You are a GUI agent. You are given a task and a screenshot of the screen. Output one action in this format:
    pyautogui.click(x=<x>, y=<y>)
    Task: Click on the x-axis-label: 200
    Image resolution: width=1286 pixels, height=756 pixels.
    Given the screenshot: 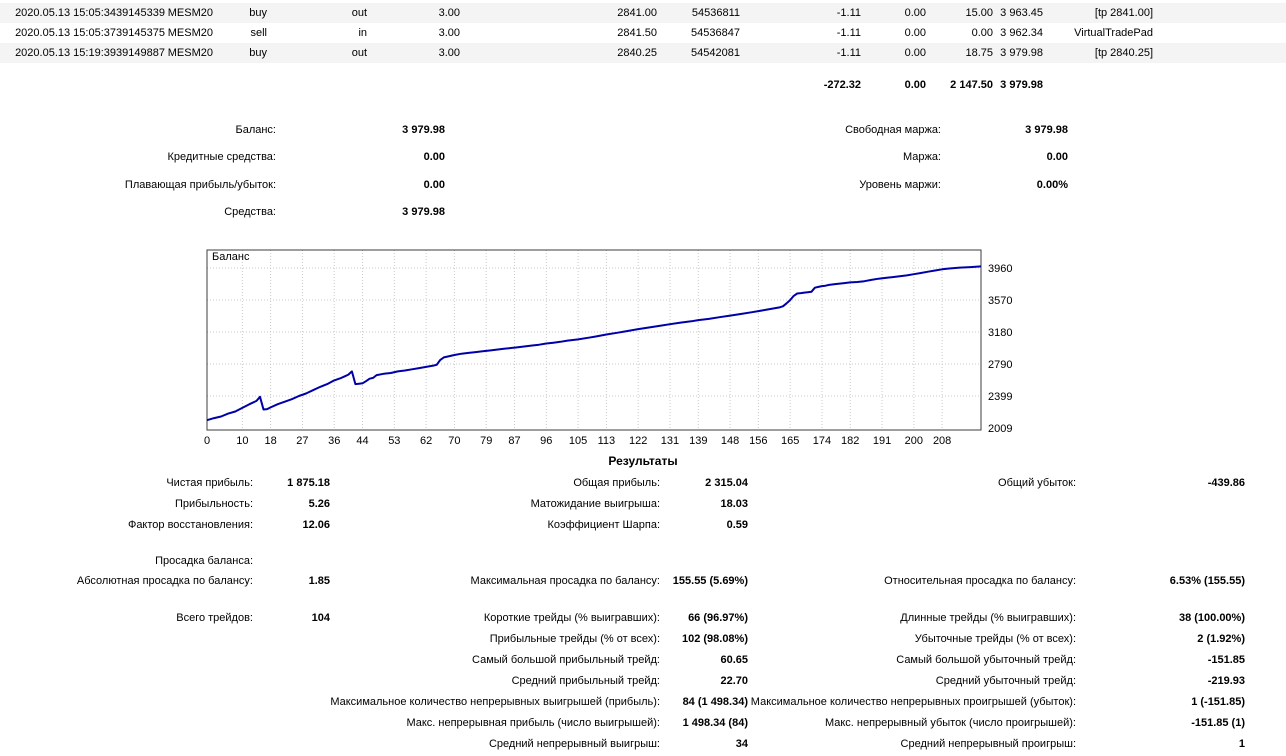 What is the action you would take?
    pyautogui.click(x=914, y=441)
    